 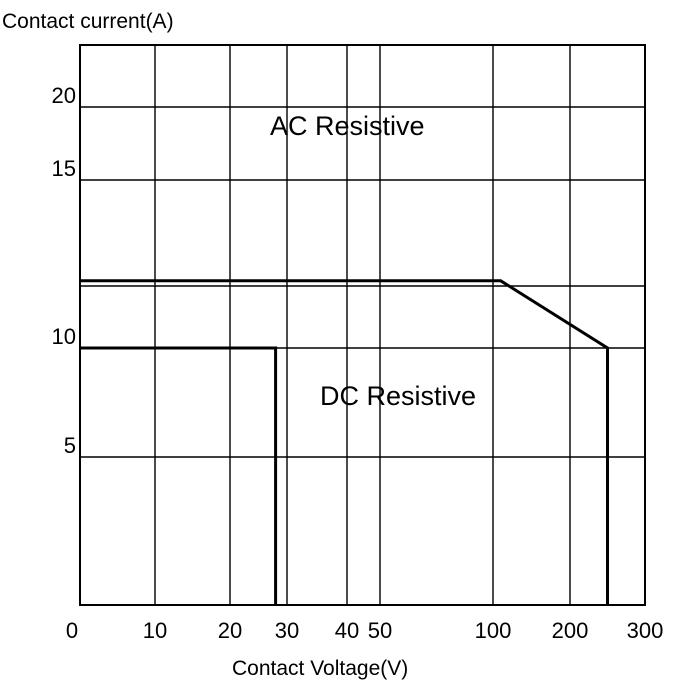 I want to click on y-axis-title: Contact current(A), so click(x=88, y=21).